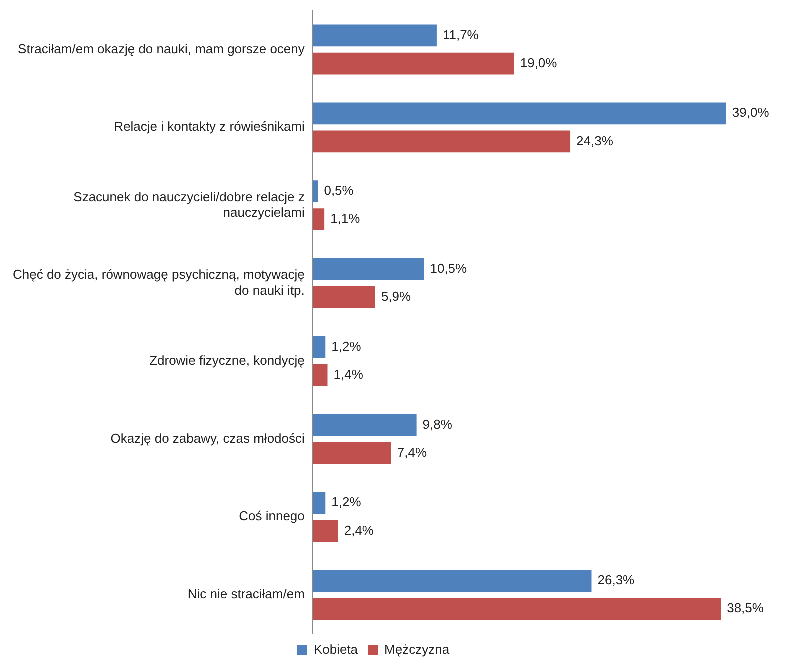  Describe the element at coordinates (162, 48) in the screenshot. I see `y-tick-label: Straciłam/em okazję do nauki, mam gorsze oceny` at that location.